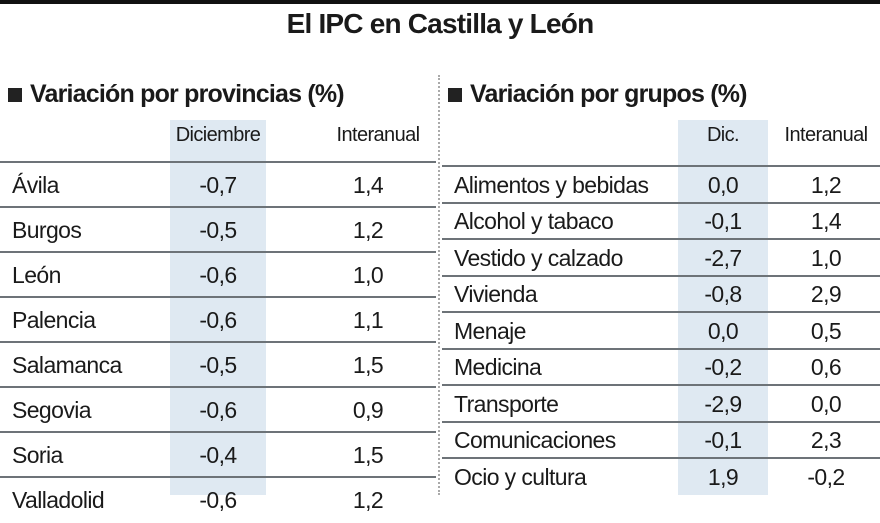  Describe the element at coordinates (826, 440) in the screenshot. I see `cell-interanual: 2,3` at that location.